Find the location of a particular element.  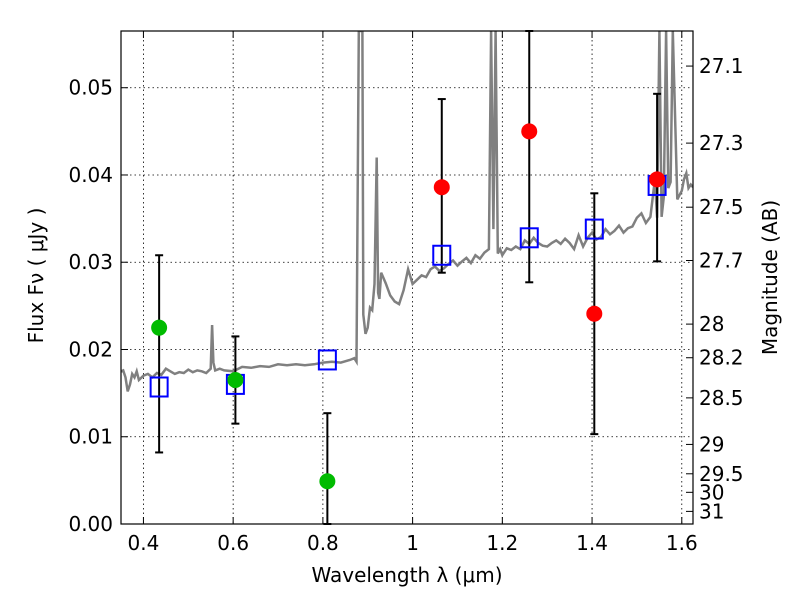

right-tick-label: 28.5 is located at coordinates (721, 398).